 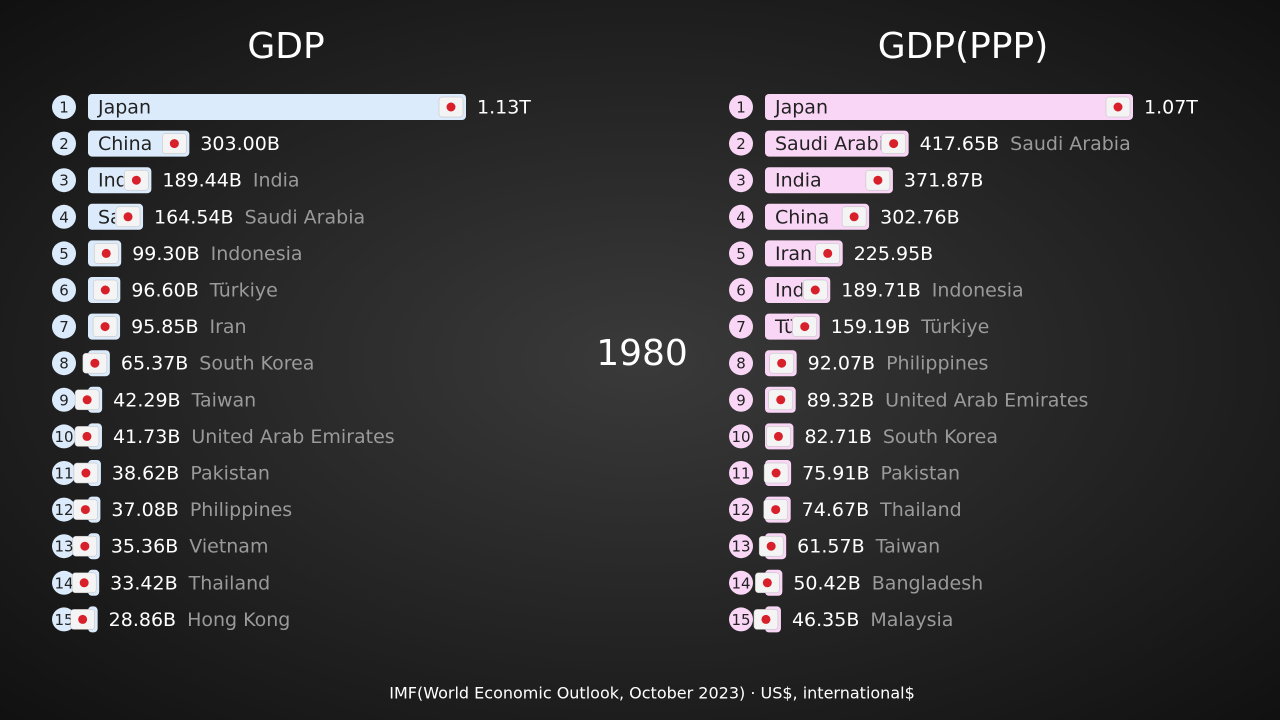 I want to click on bar-label: India, so click(x=798, y=181).